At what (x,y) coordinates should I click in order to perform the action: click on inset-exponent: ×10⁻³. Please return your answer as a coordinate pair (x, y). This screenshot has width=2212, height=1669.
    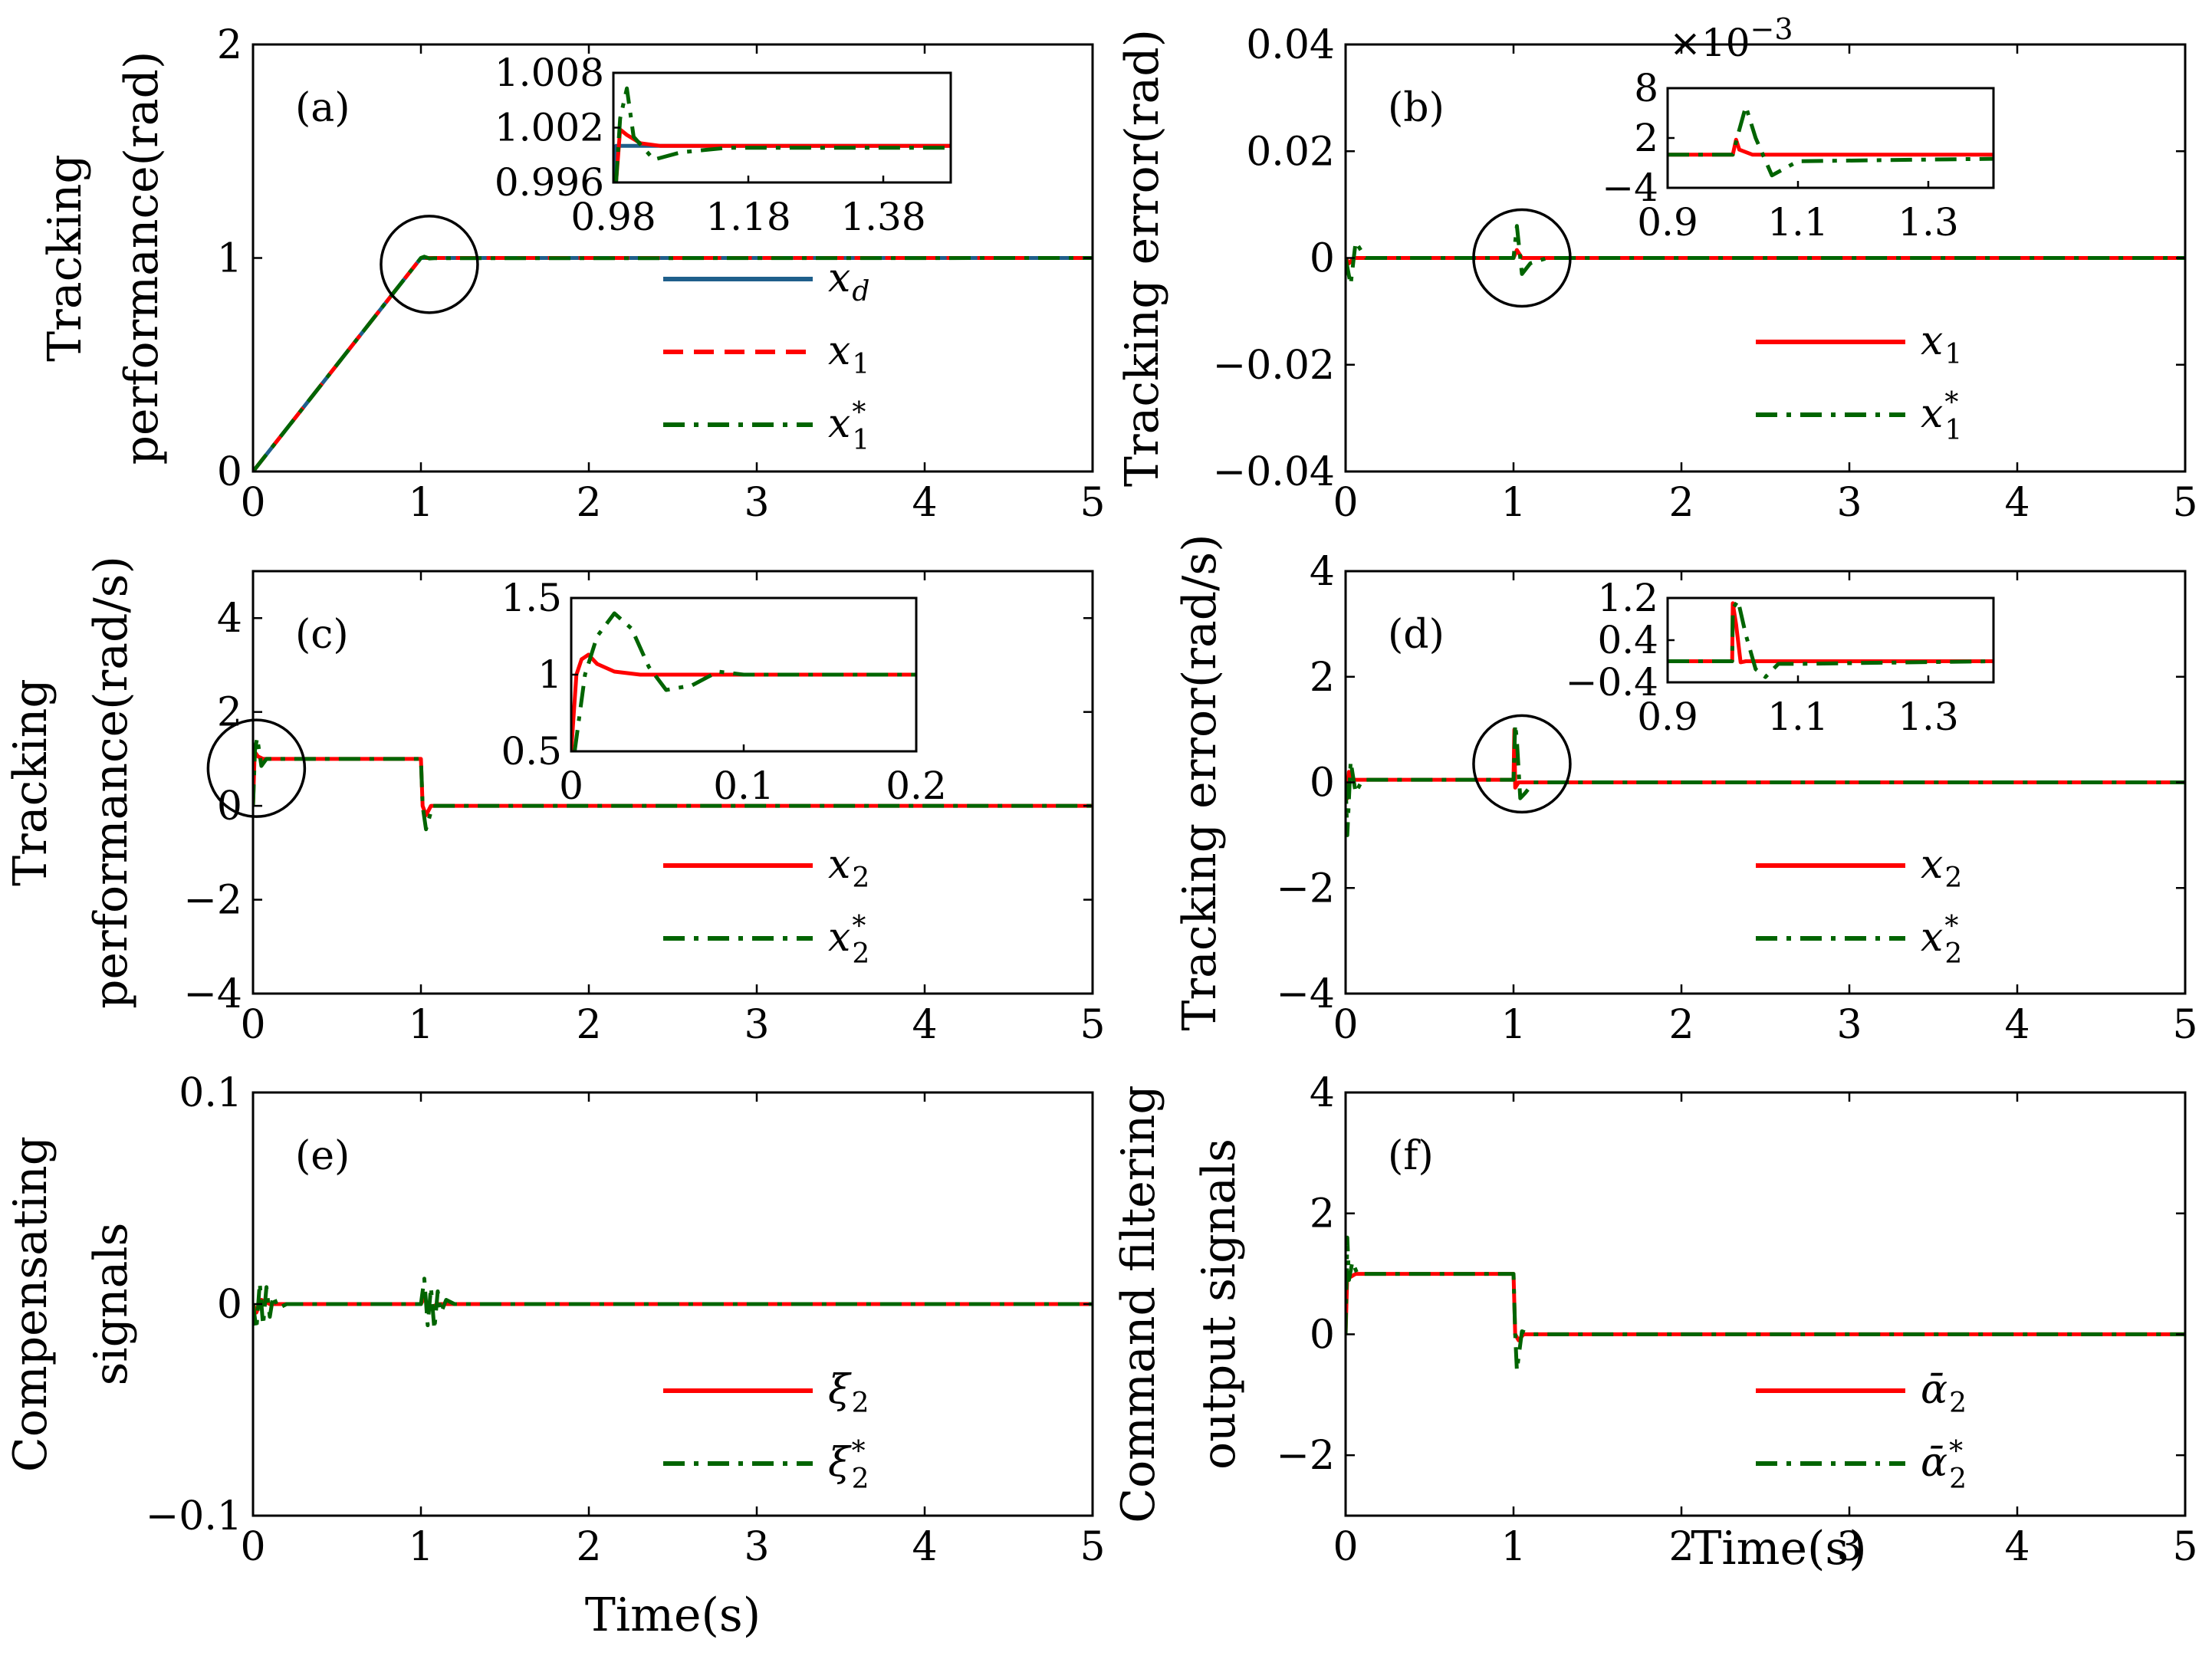
    Looking at the image, I should click on (1731, 38).